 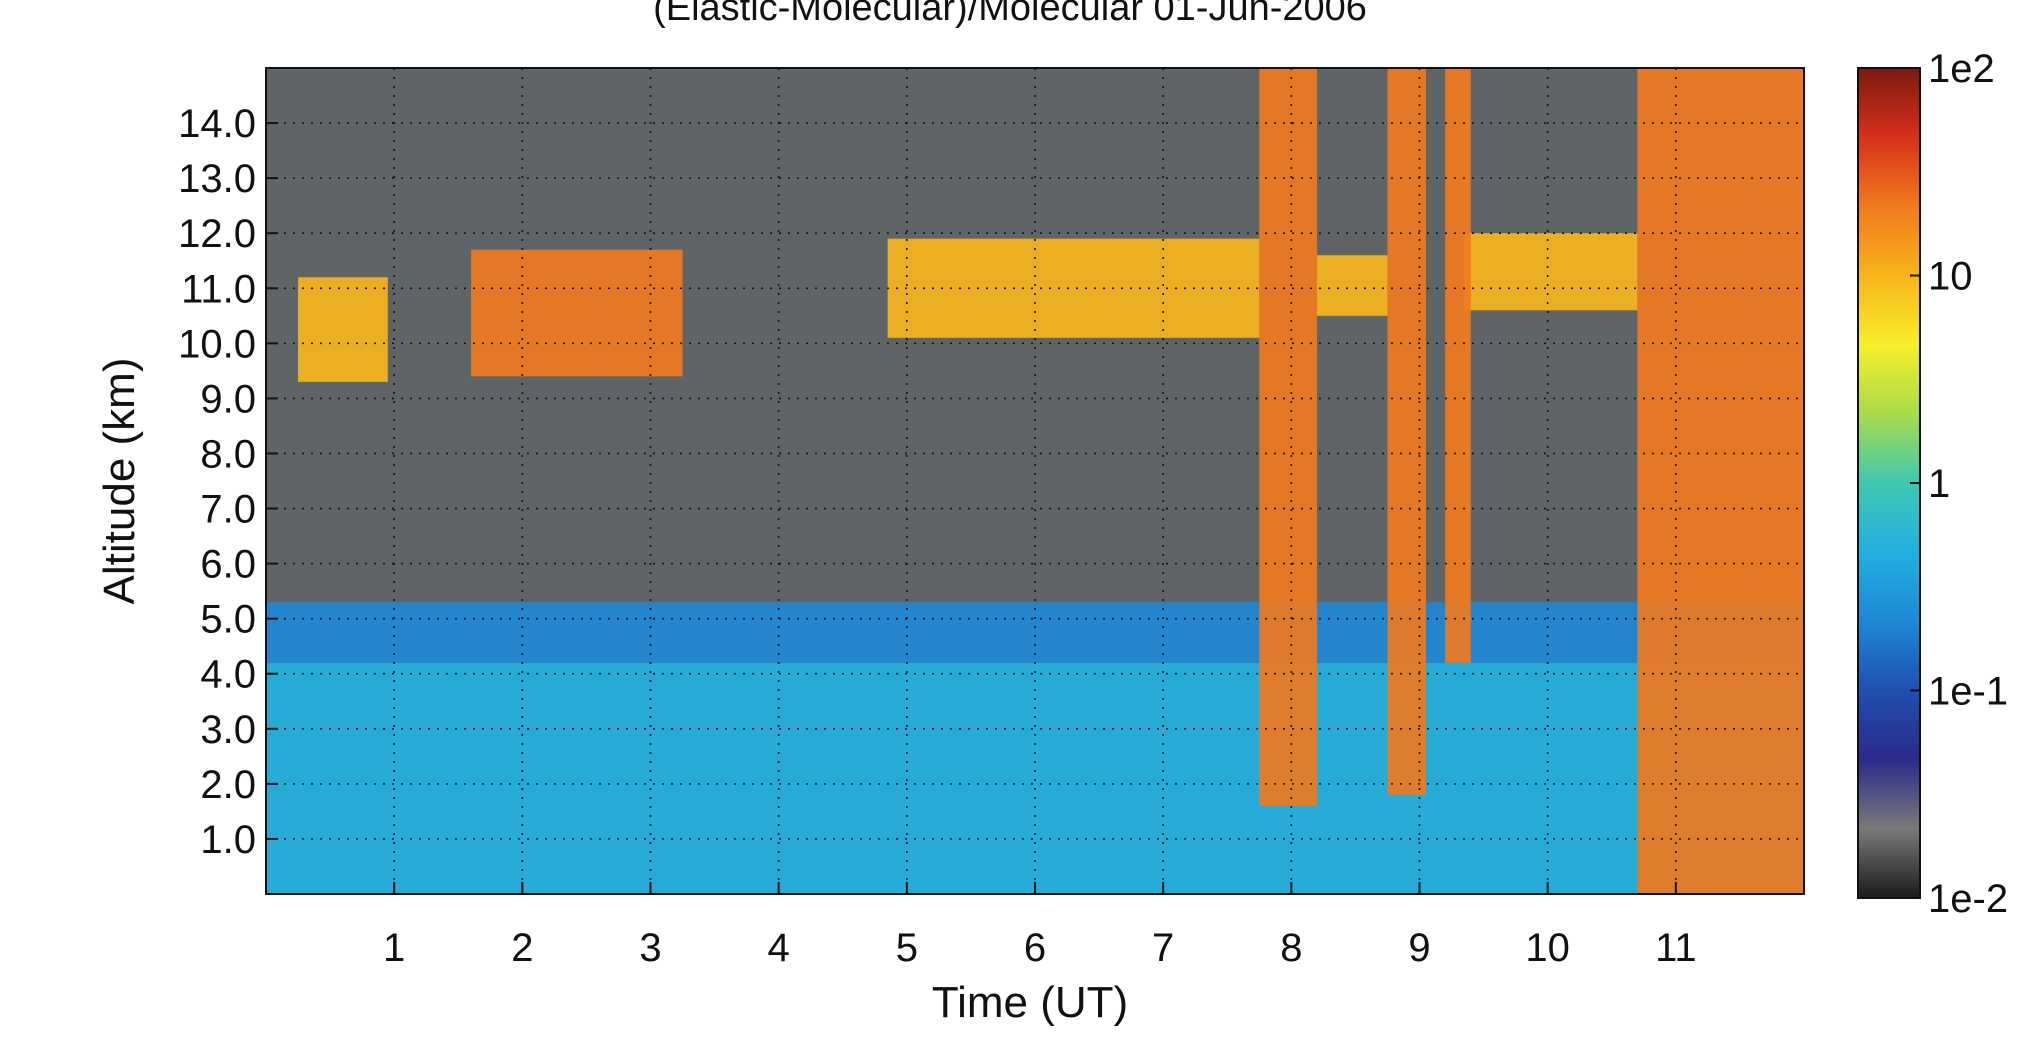 I want to click on x-tick-label: 3, so click(x=650, y=948).